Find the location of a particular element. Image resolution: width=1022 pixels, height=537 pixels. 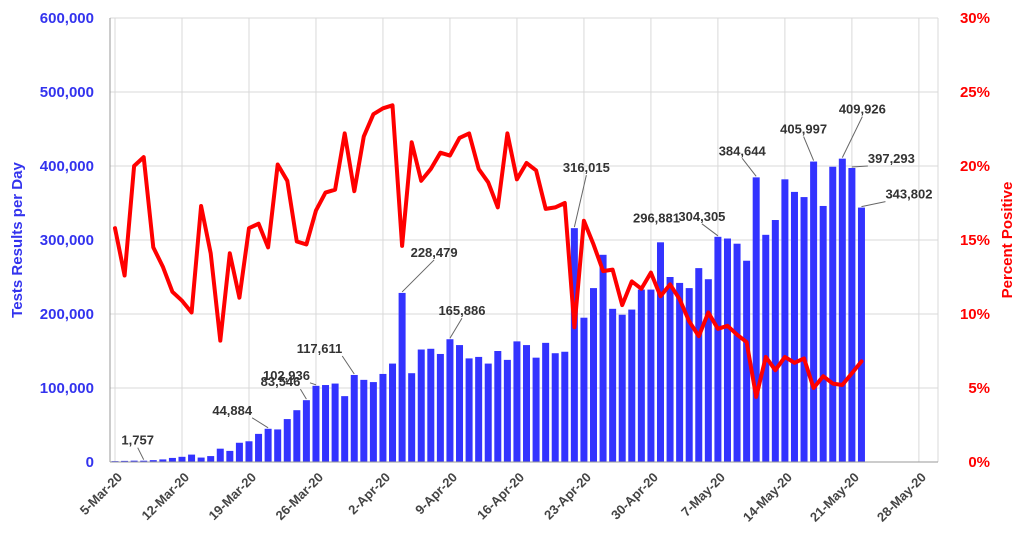

right-axis-ticks: 0% 5% 10% 15% 20% 25% 30% is located at coordinates (975, 240).